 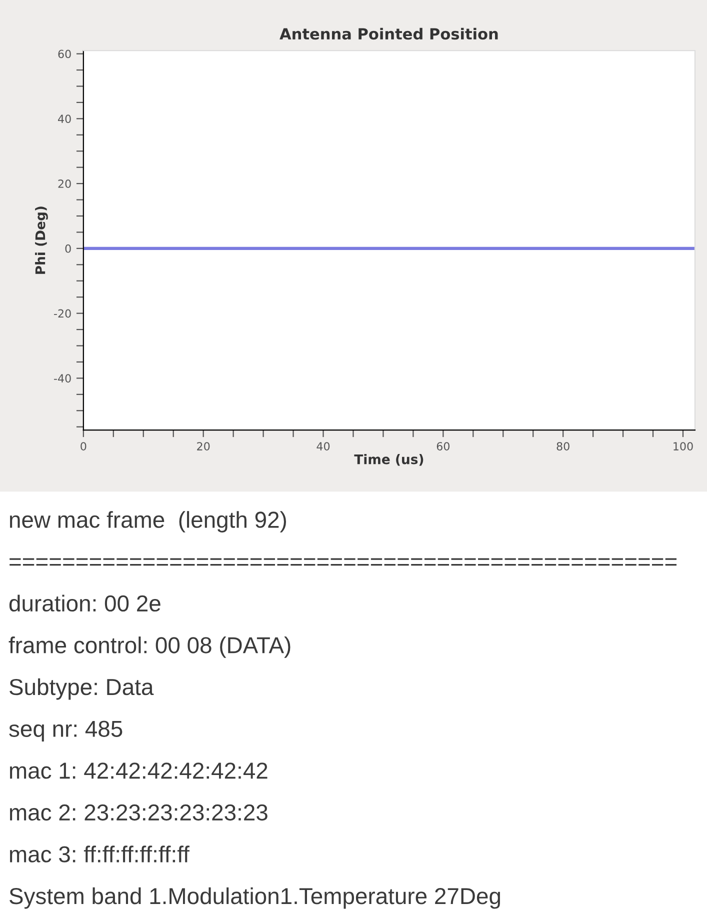 I want to click on x-tick-label: 60, so click(x=443, y=446).